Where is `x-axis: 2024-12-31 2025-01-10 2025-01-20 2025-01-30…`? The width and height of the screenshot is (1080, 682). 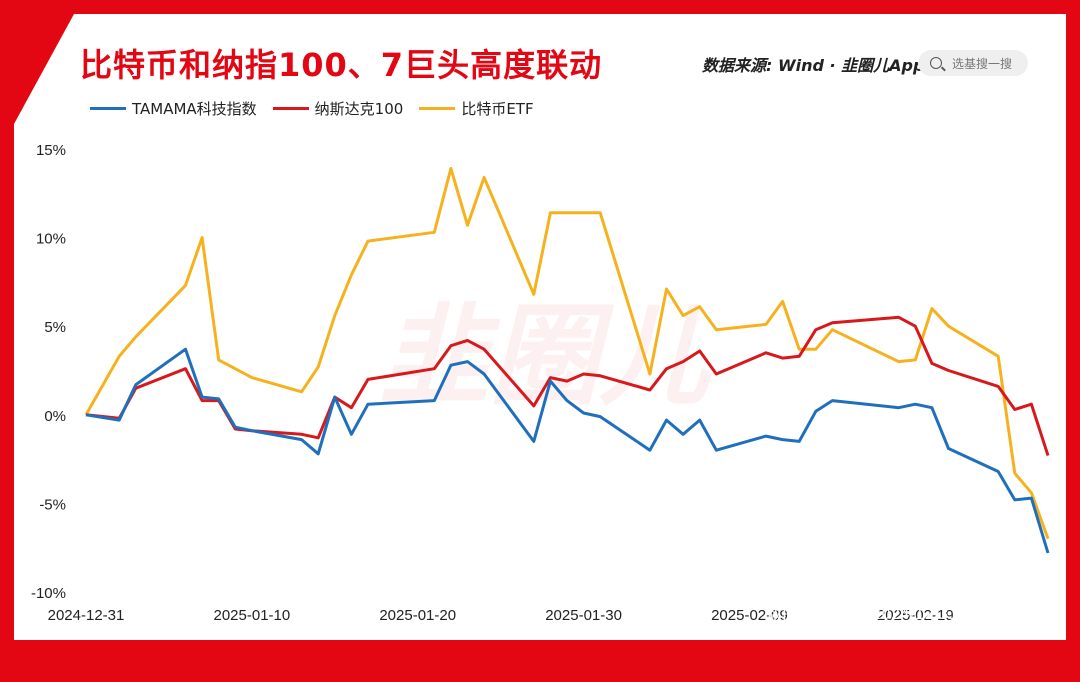
x-axis: 2024-12-31 2025-01-10 2025-01-20 2025-01-30… is located at coordinates (501, 615).